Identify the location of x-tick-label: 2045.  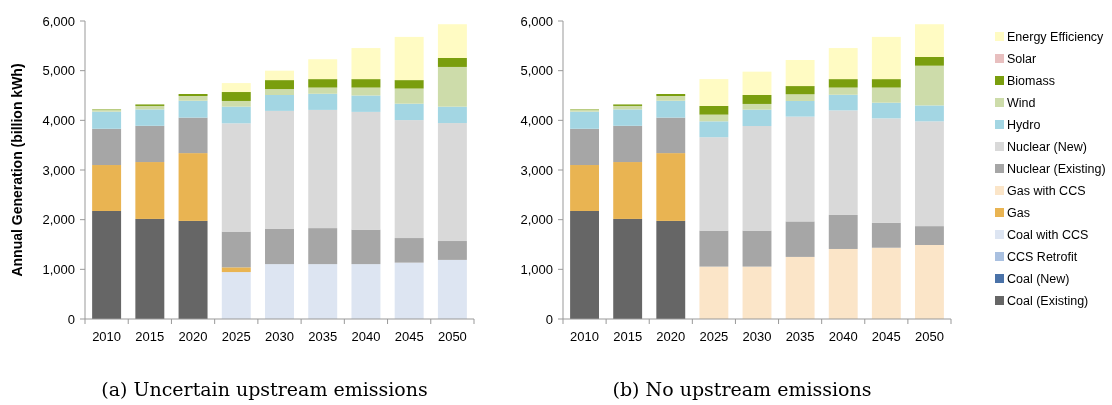
(409, 336).